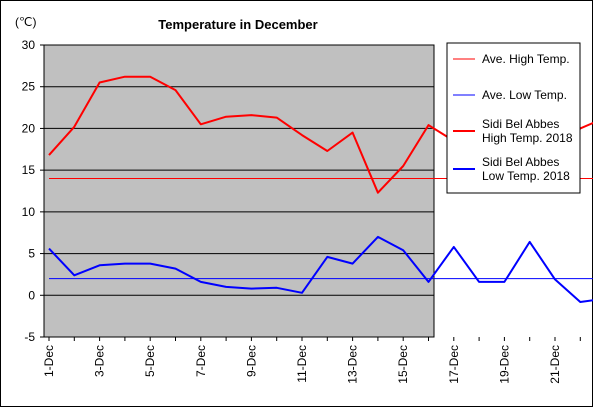 The image size is (593, 408). What do you see at coordinates (29, 212) in the screenshot?
I see `y-tick-label: 10` at bounding box center [29, 212].